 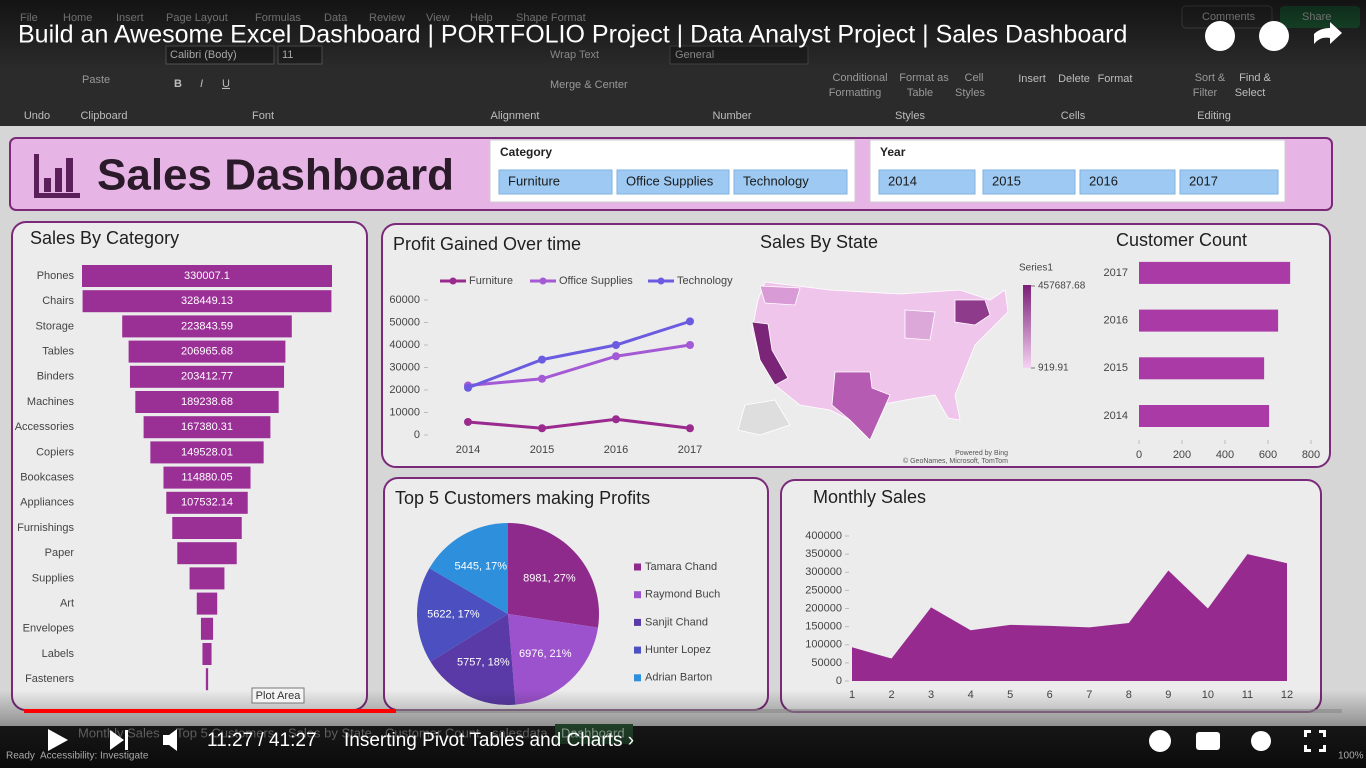 What do you see at coordinates (690, 450) in the screenshot?
I see `x-tick-label: 2017` at bounding box center [690, 450].